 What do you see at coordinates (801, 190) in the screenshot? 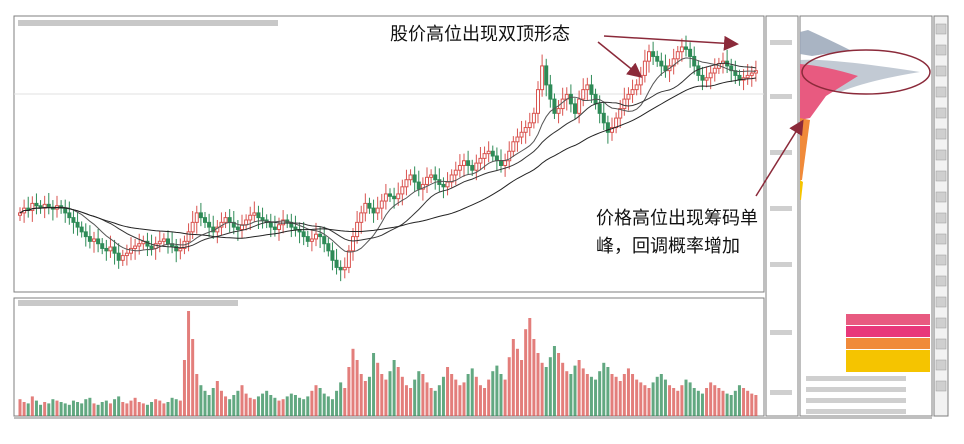
I see `chip-bottom-tail` at bounding box center [801, 190].